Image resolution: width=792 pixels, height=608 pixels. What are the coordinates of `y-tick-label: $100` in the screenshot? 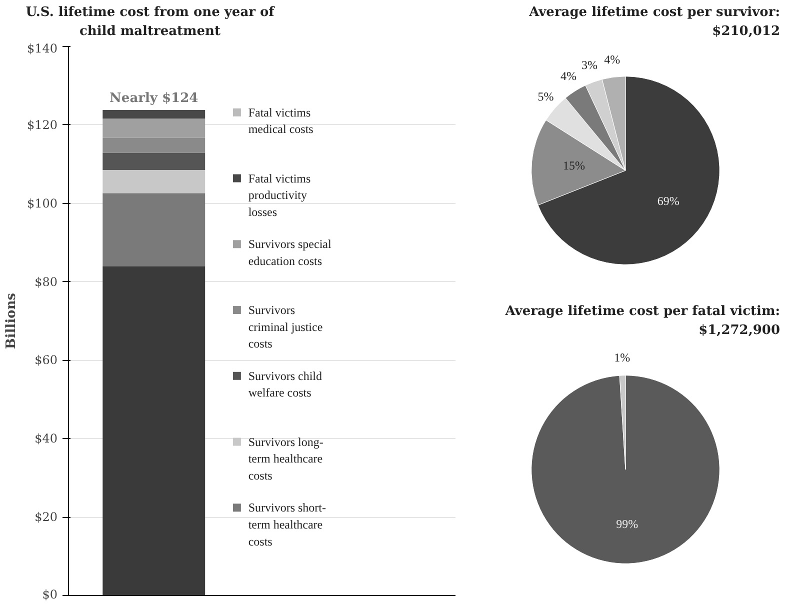 It's located at (42, 203).